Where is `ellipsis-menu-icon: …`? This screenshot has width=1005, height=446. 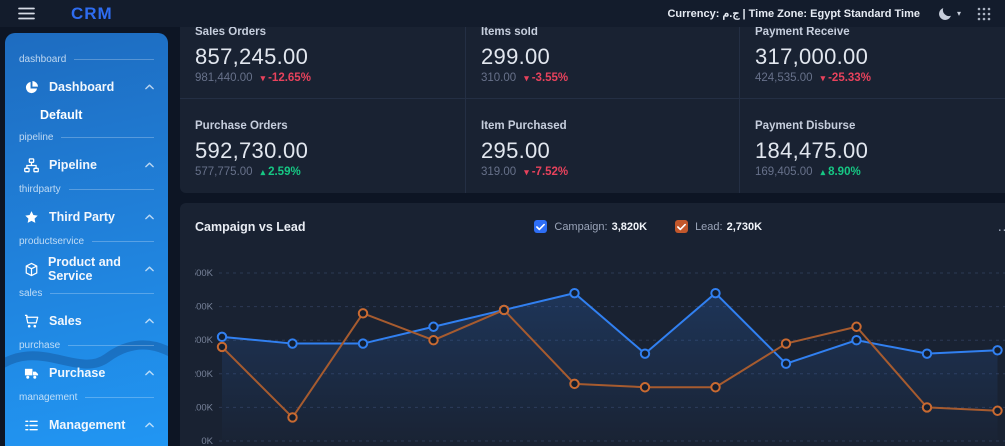 ellipsis-menu-icon: … is located at coordinates (998, 226).